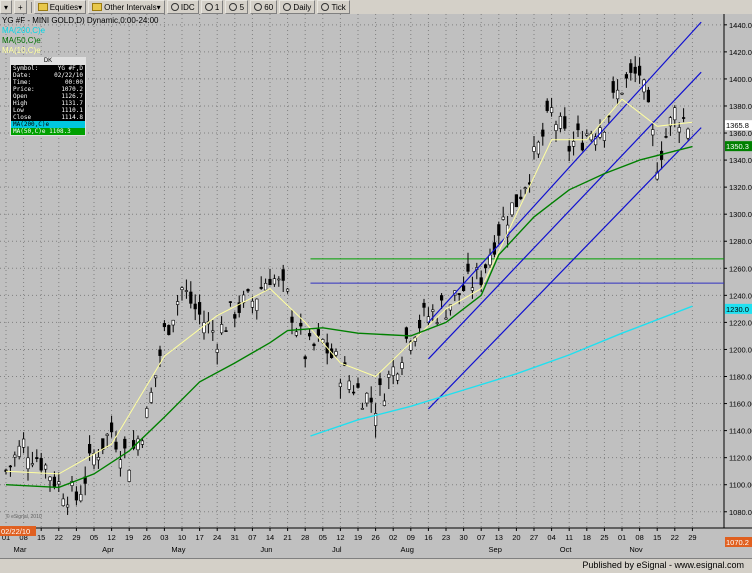 This screenshot has height=573, width=752. I want to click on idc-button: IDC, so click(182, 7).